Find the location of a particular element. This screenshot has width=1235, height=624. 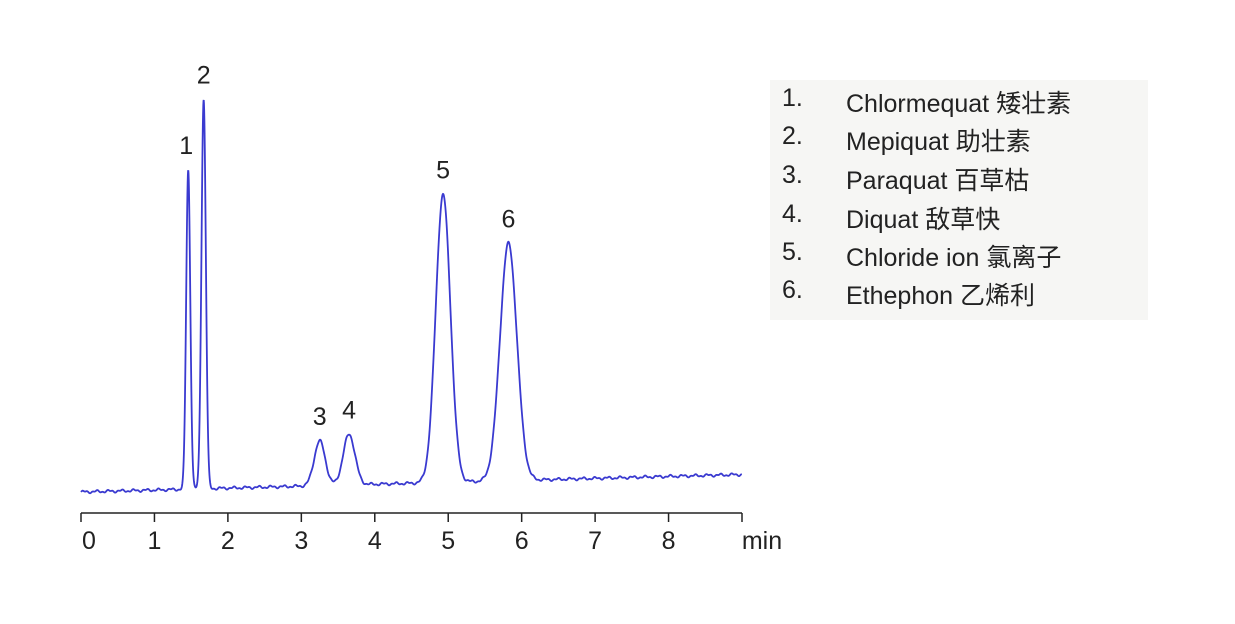

x-unit-label: min is located at coordinates (762, 541).